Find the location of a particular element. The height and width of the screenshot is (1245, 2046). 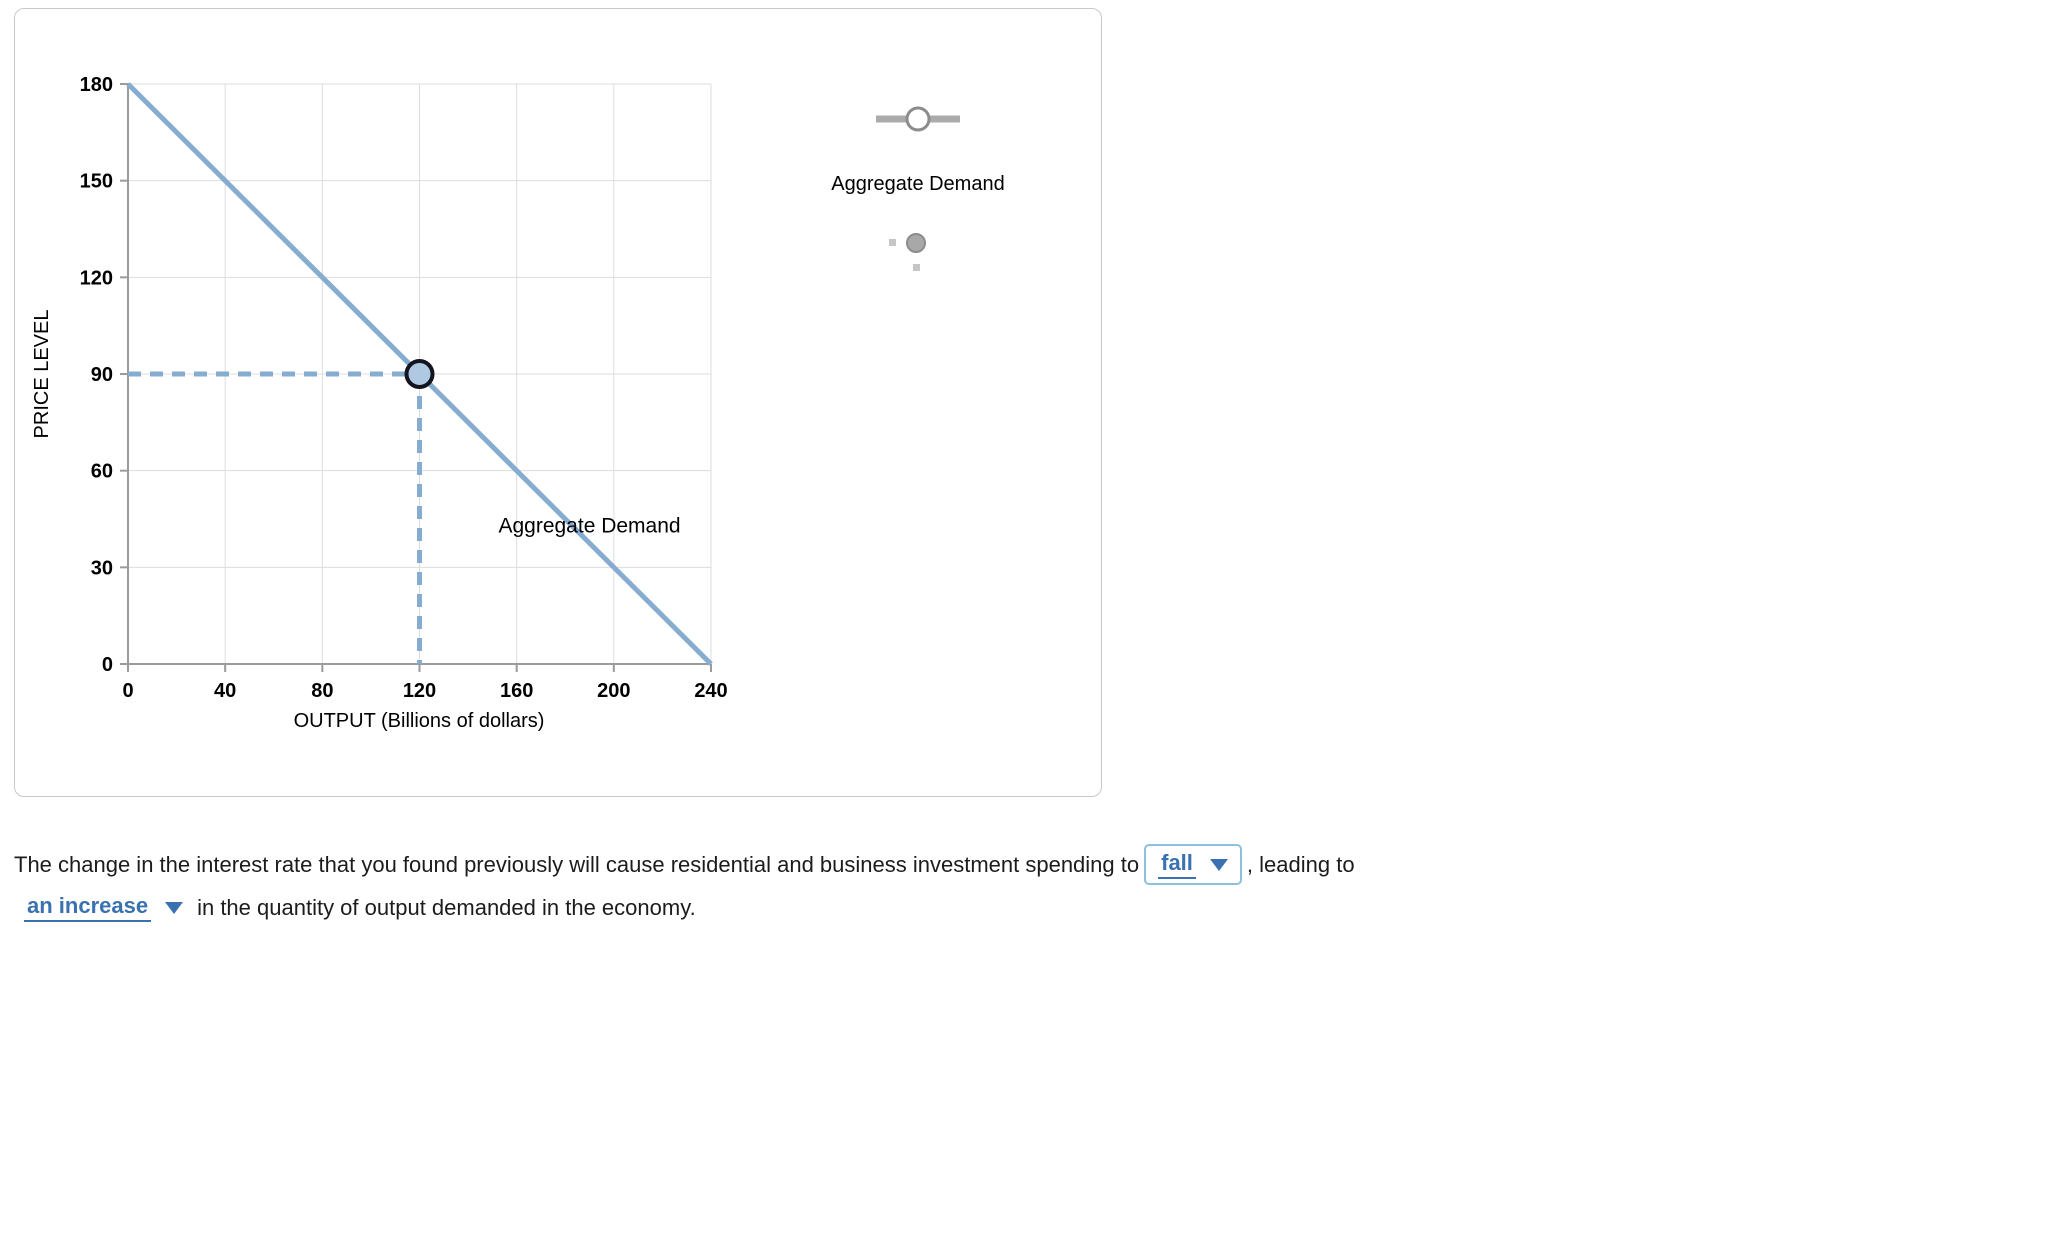

x-axis-title: OUTPUT (Billions of dollars) is located at coordinates (419, 721).